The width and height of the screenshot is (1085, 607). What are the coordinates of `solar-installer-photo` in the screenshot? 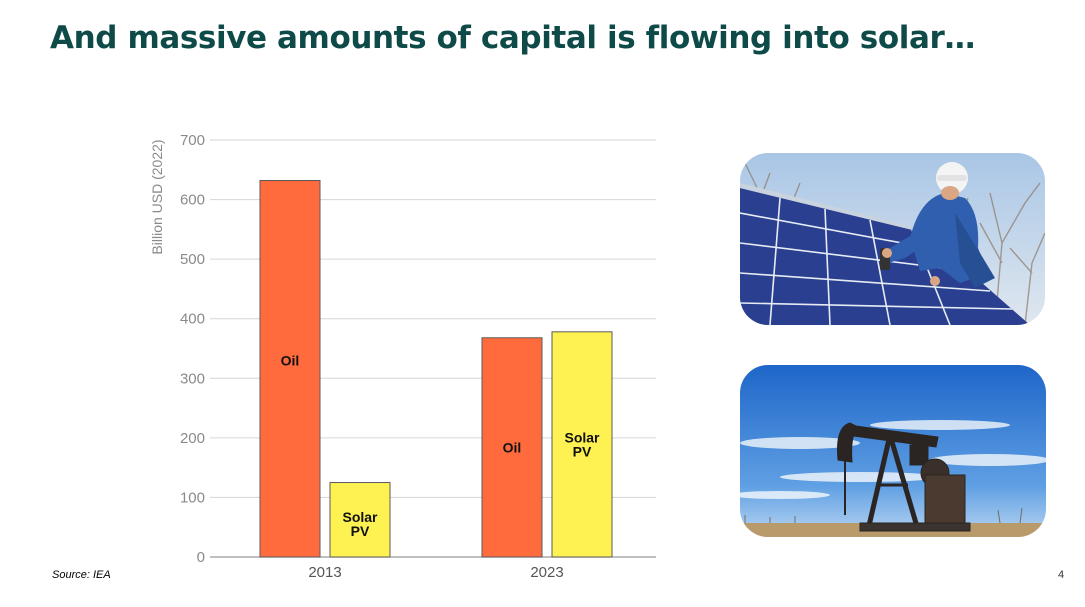 It's located at (892, 239).